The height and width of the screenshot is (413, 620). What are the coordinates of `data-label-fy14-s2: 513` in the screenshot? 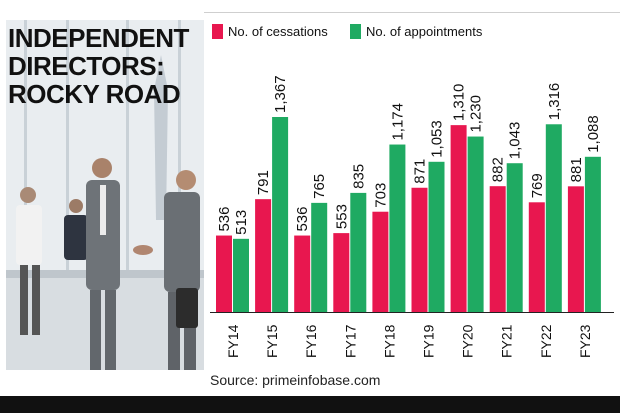 It's located at (241, 222).